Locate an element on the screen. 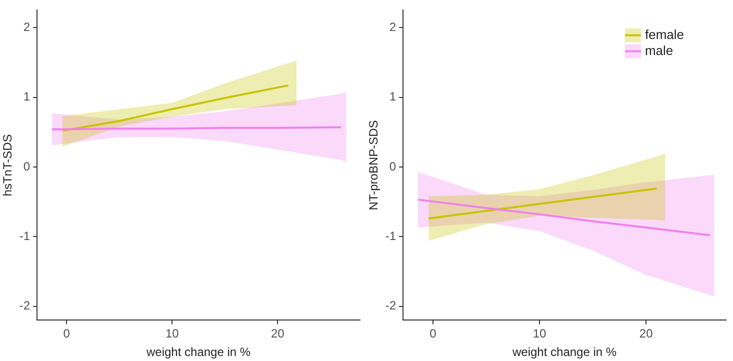 This screenshot has width=733, height=361. legend-label: female is located at coordinates (664, 34).